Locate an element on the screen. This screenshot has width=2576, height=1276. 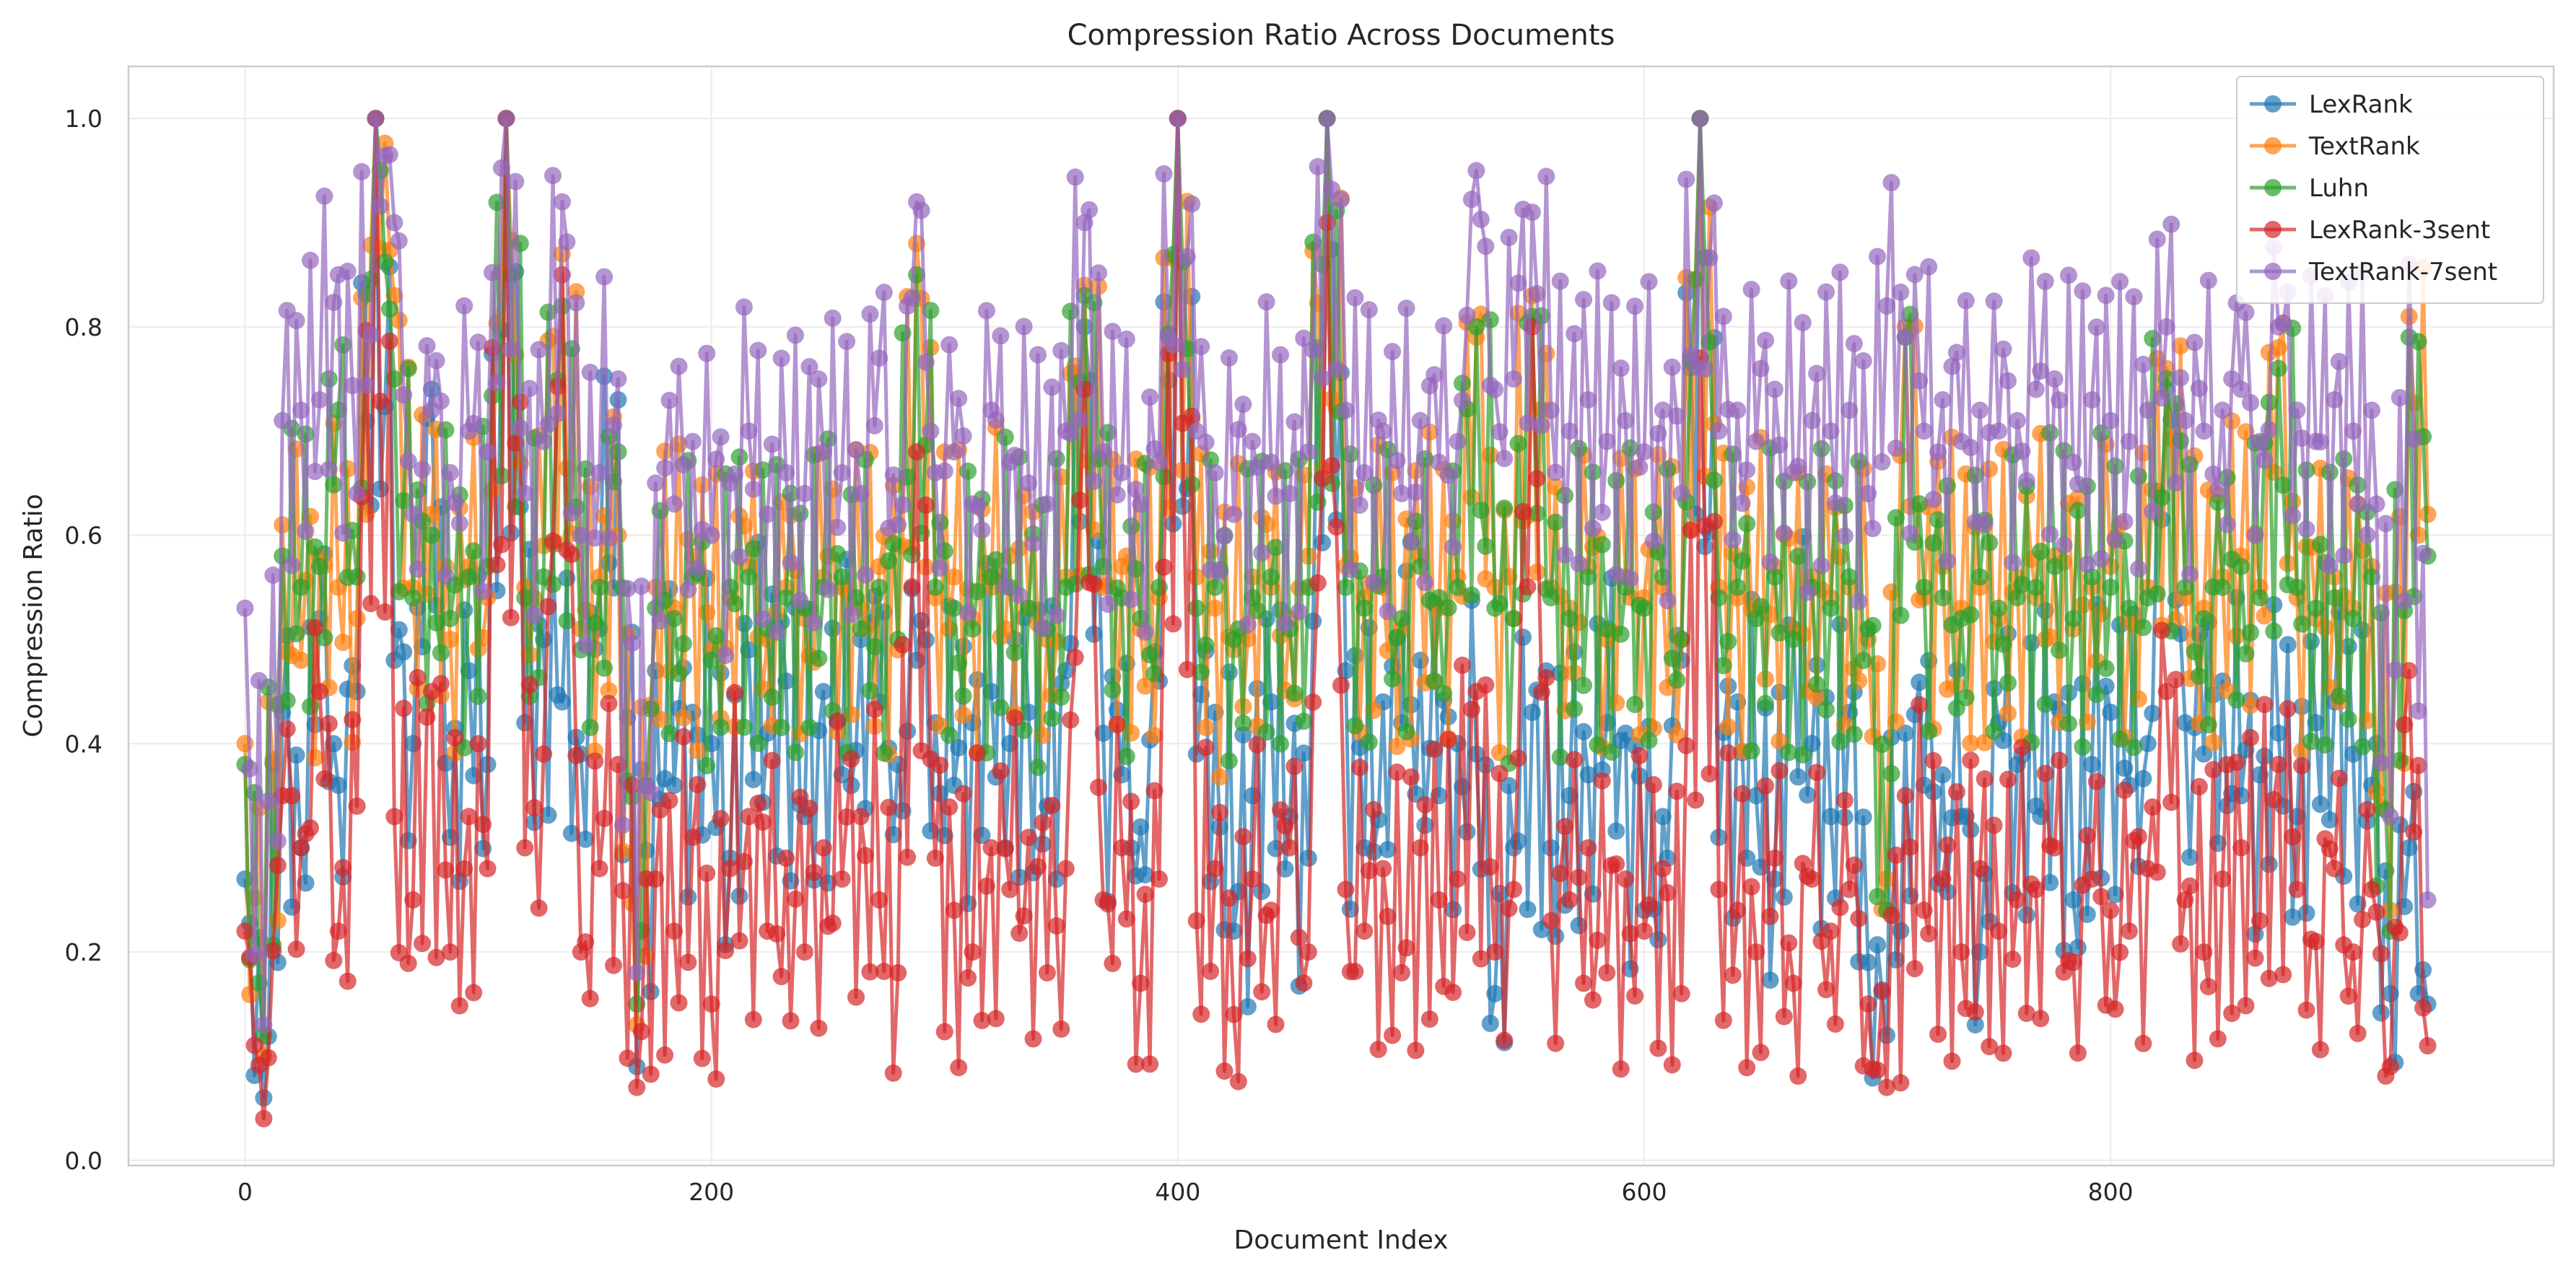
x-axis-label: Document Index is located at coordinates (1341, 1240).